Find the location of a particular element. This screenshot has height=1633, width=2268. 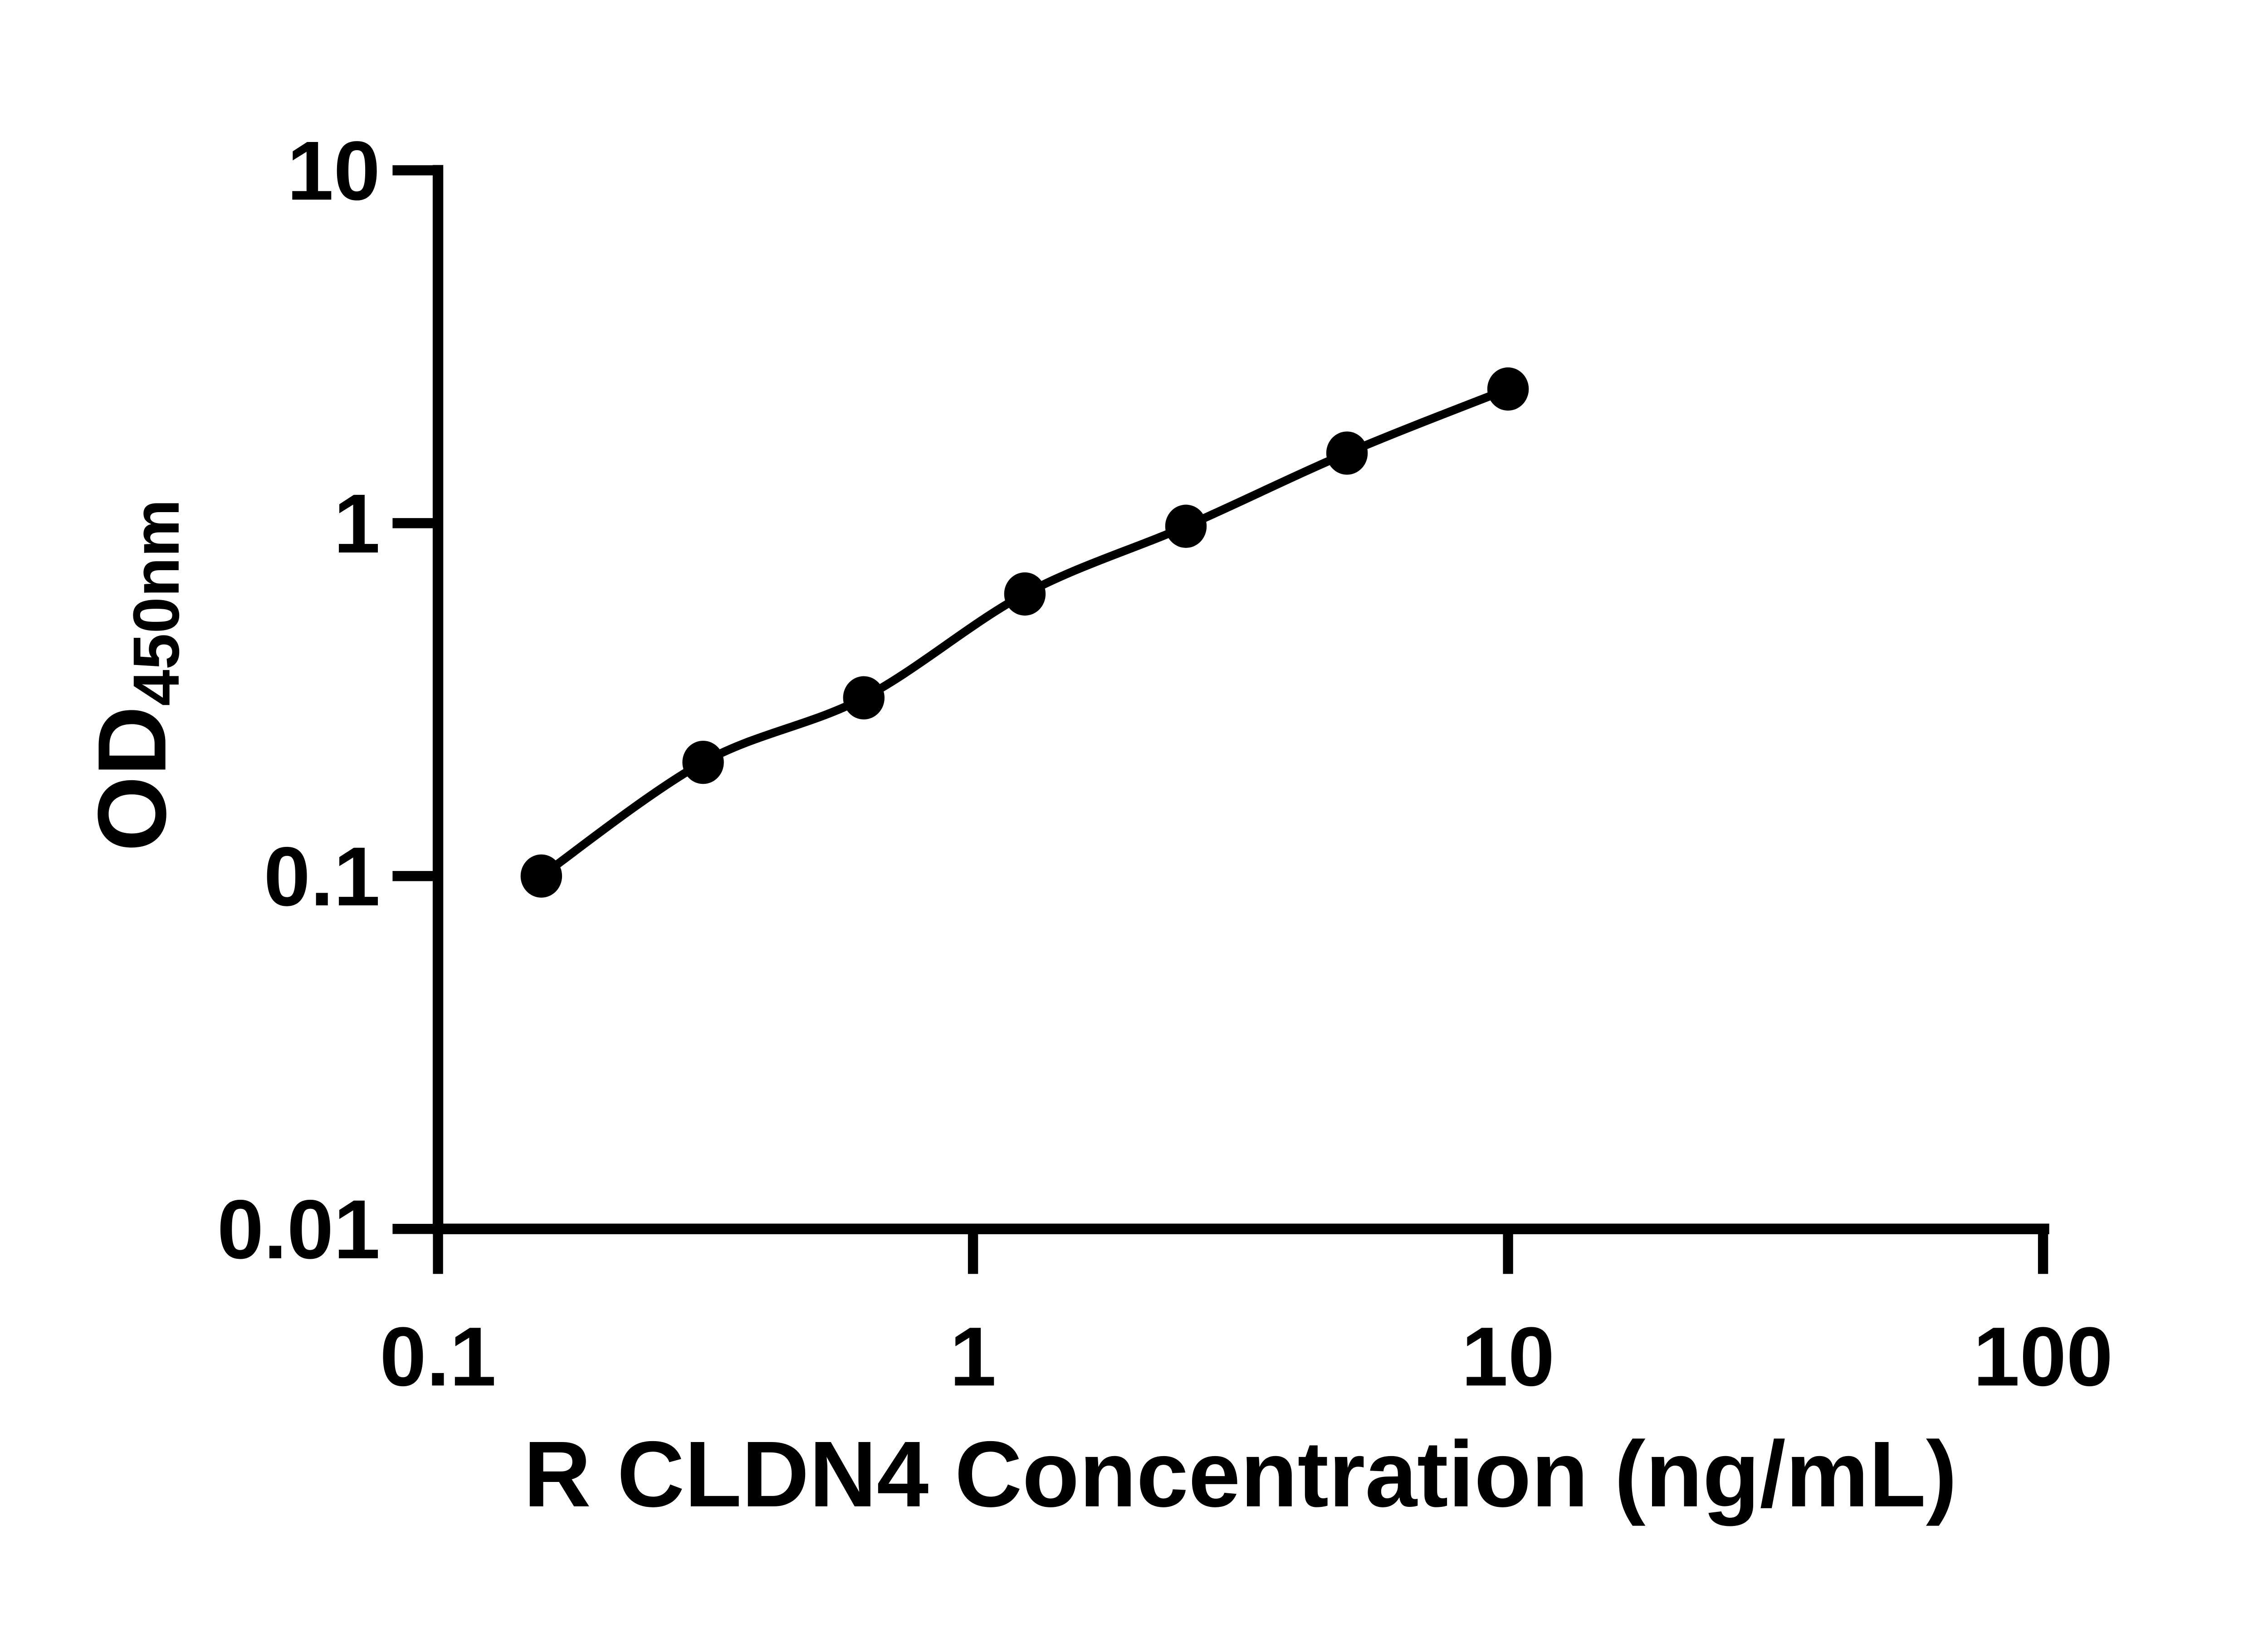

x-tick-label: 1 is located at coordinates (974, 1356).